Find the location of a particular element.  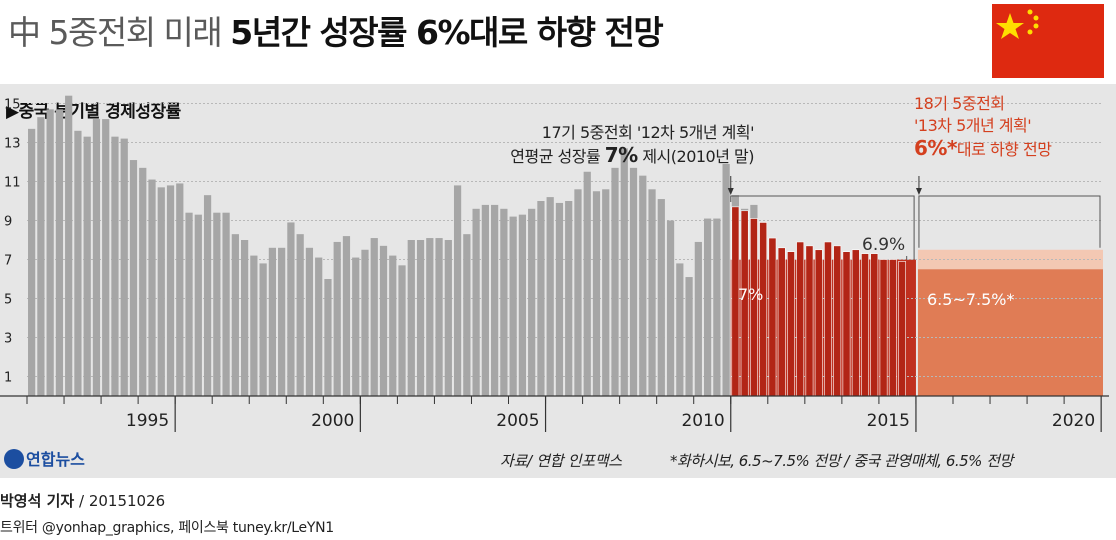

x-tick-label: 2020 is located at coordinates (1073, 421).